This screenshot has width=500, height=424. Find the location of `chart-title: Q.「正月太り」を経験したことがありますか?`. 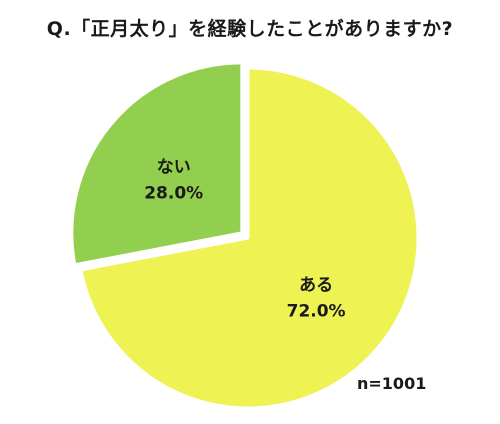

chart-title: Q.「正月太り」を経験したことがありますか? is located at coordinates (250, 29).